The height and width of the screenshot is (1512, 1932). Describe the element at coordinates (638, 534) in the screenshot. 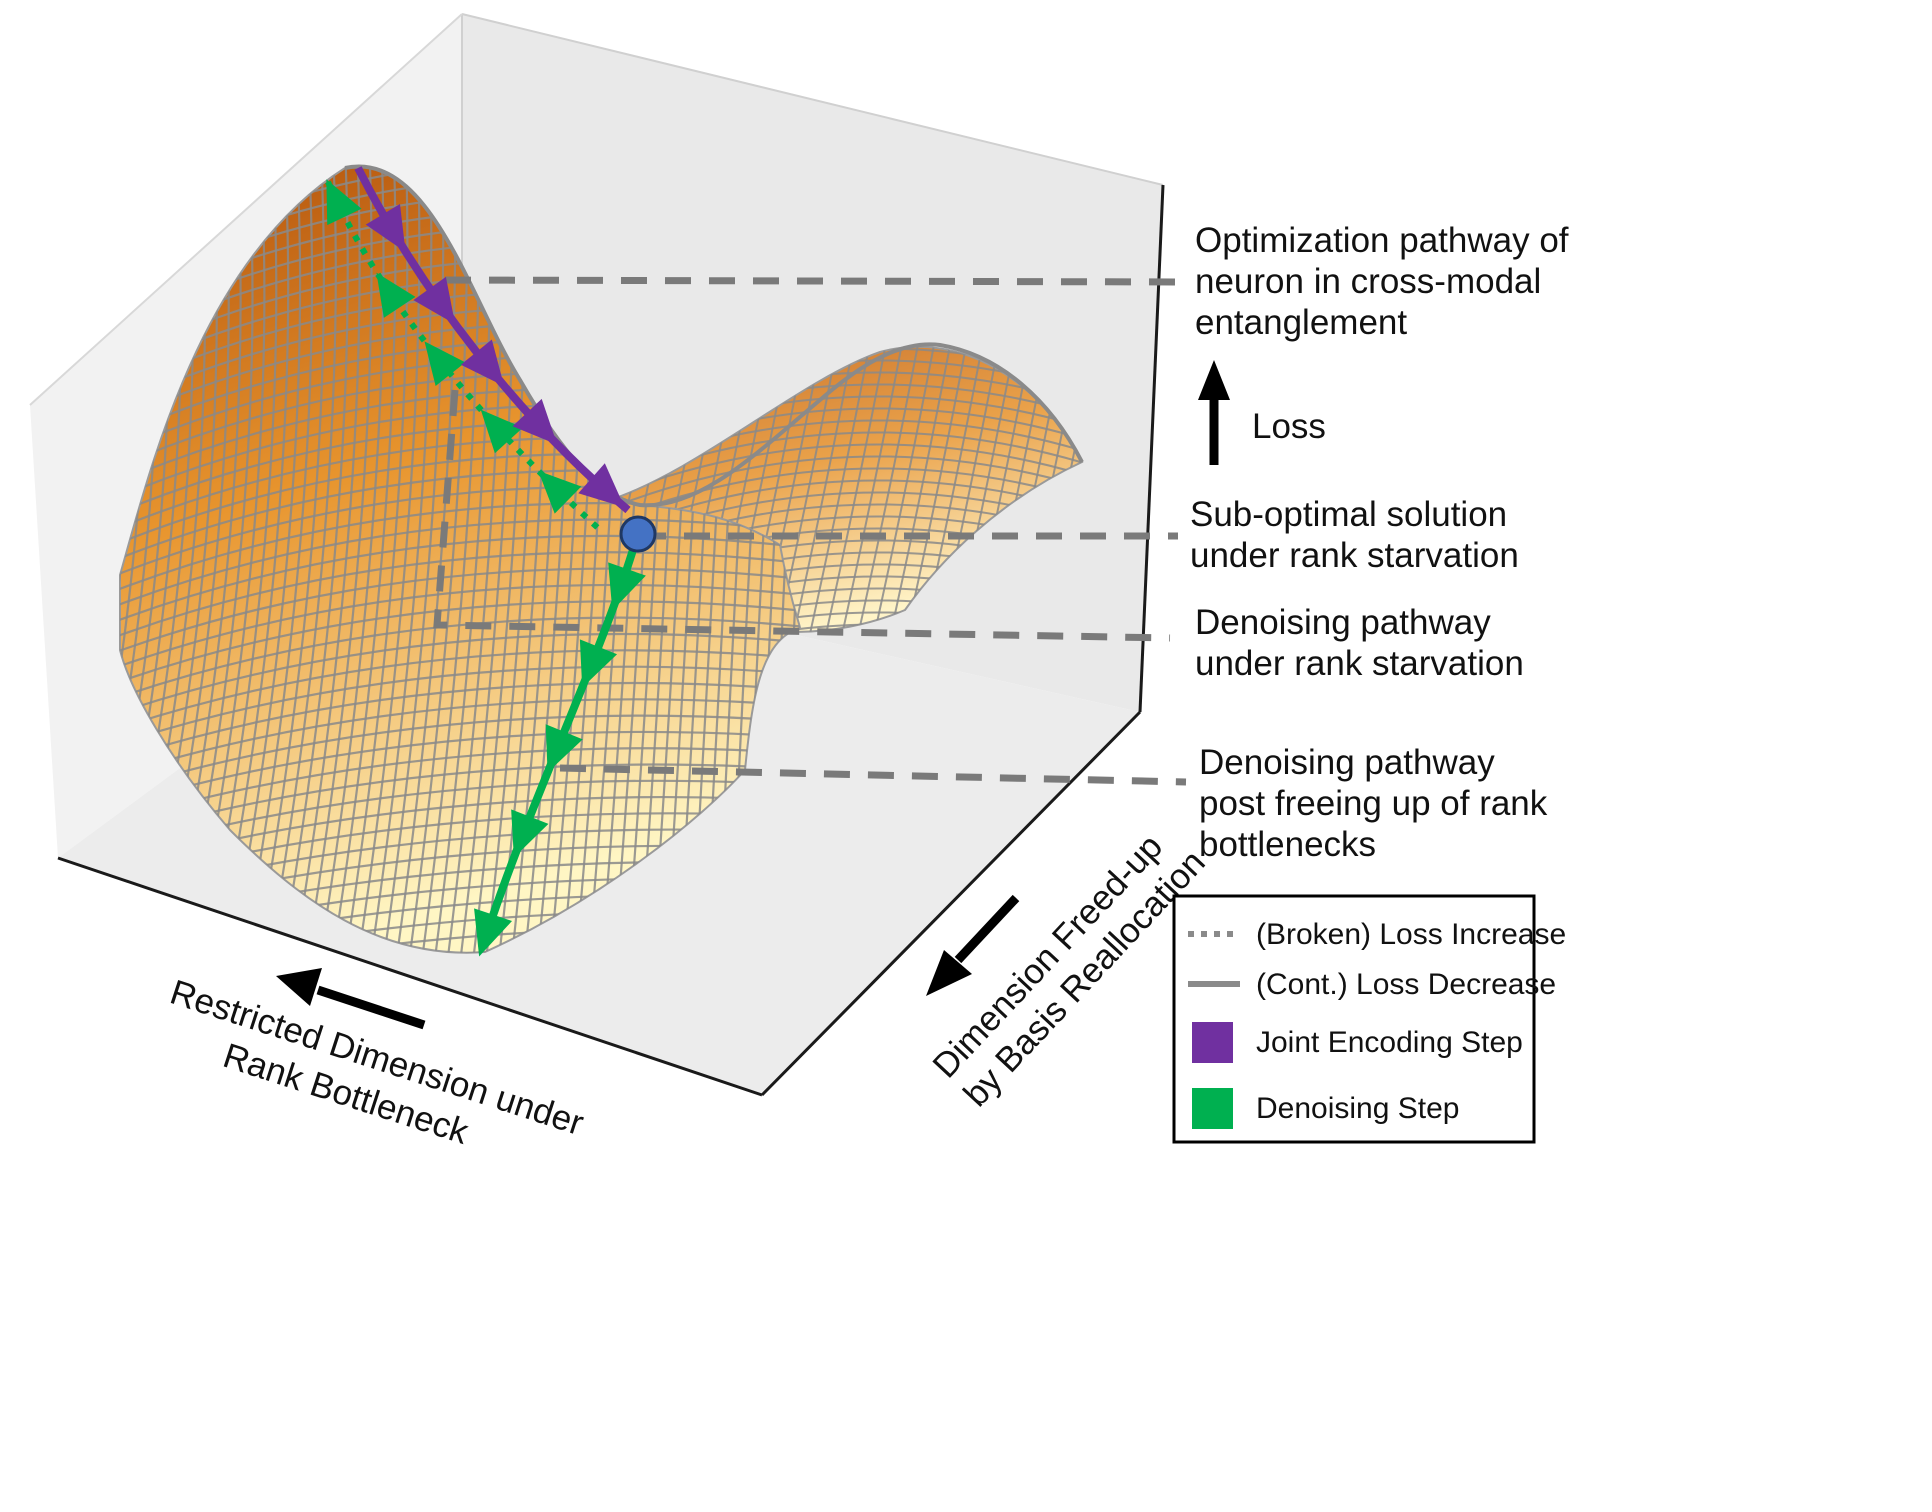

I see `suboptimal-point` at that location.